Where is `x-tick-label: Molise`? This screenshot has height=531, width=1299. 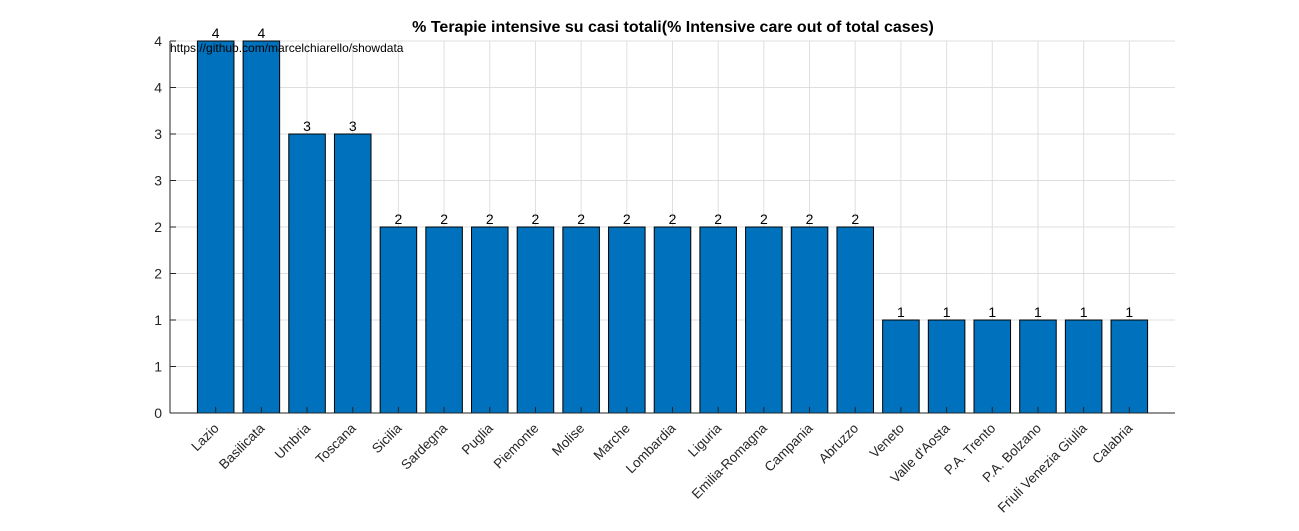
x-tick-label: Molise is located at coordinates (568, 440).